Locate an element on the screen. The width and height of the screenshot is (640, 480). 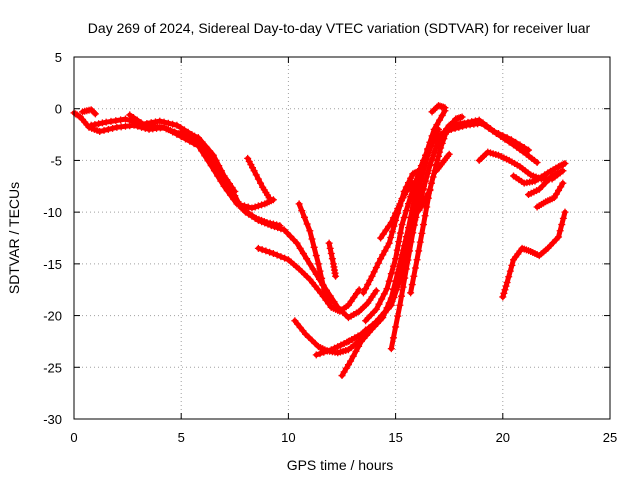
x-tick-label: 10 is located at coordinates (288, 437).